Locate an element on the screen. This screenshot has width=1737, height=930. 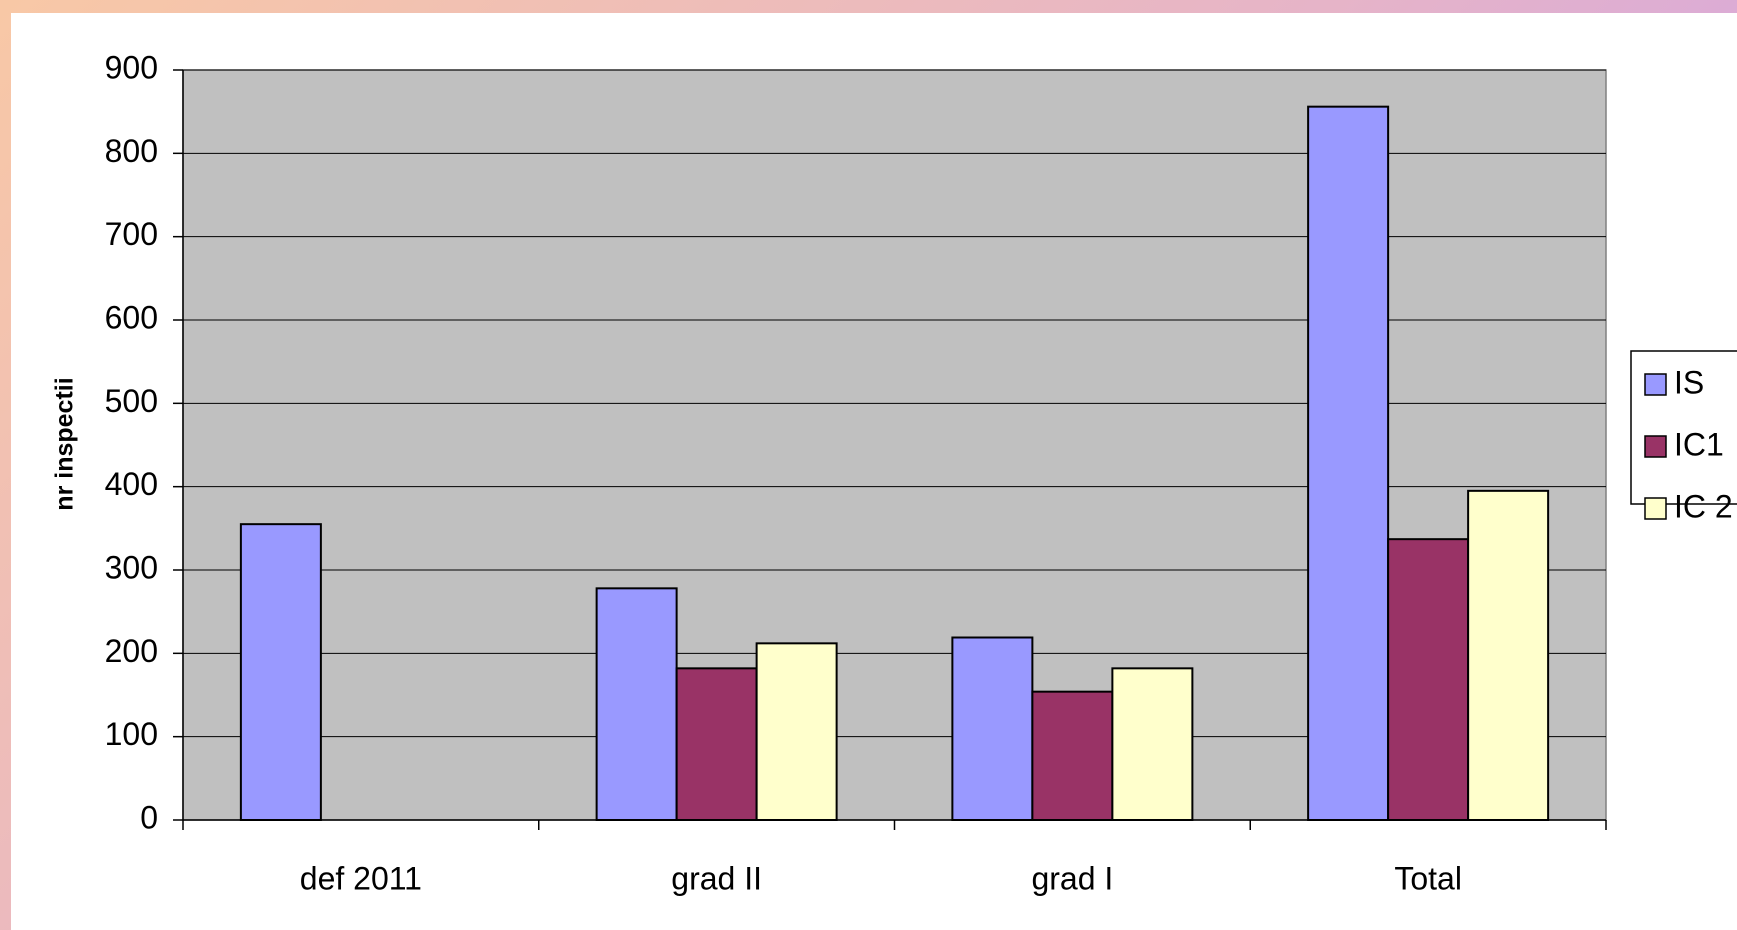
y-tick-label: 600 is located at coordinates (131, 317).